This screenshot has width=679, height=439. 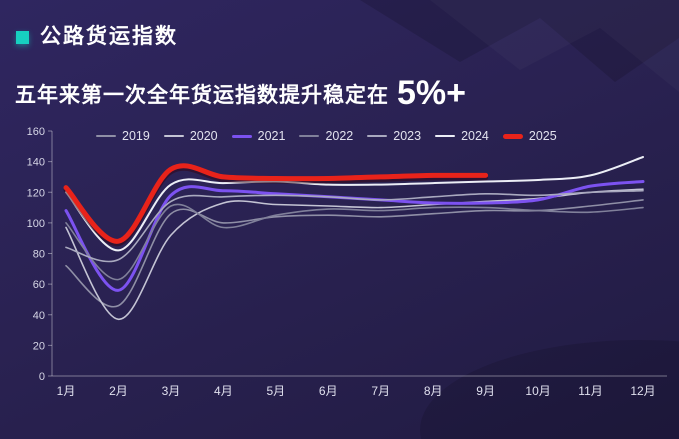 What do you see at coordinates (171, 391) in the screenshot?
I see `x-tick-label: 3月` at bounding box center [171, 391].